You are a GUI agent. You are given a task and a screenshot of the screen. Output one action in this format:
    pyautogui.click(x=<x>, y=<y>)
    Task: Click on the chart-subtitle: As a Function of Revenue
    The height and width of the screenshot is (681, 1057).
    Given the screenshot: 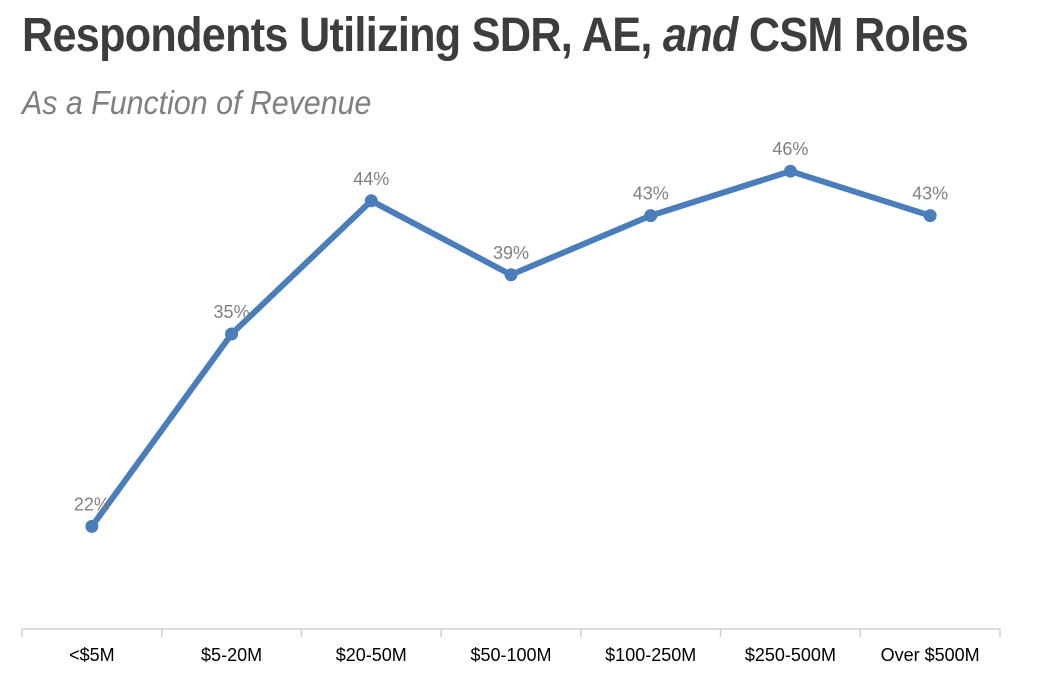 What is the action you would take?
    pyautogui.click(x=197, y=102)
    